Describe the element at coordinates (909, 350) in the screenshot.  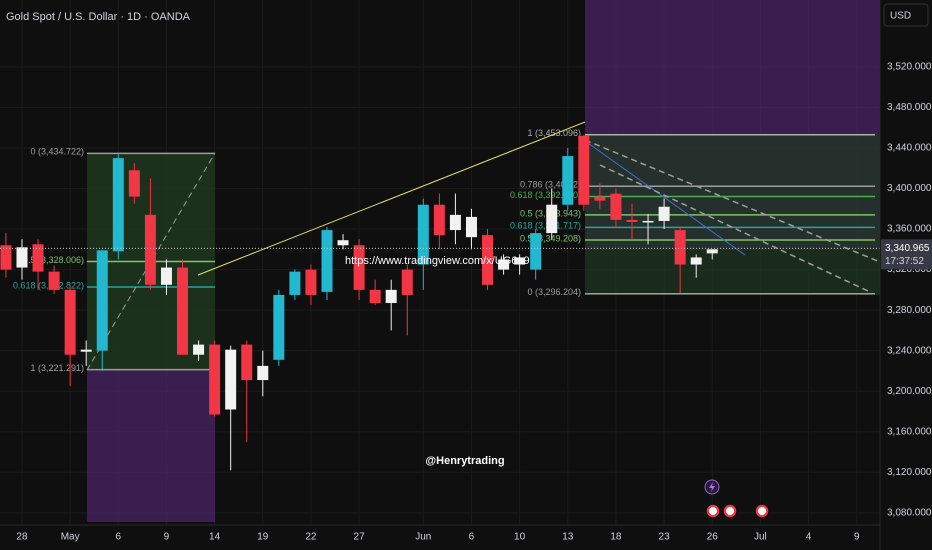
I see `y-tick-label: 3,240.000` at that location.